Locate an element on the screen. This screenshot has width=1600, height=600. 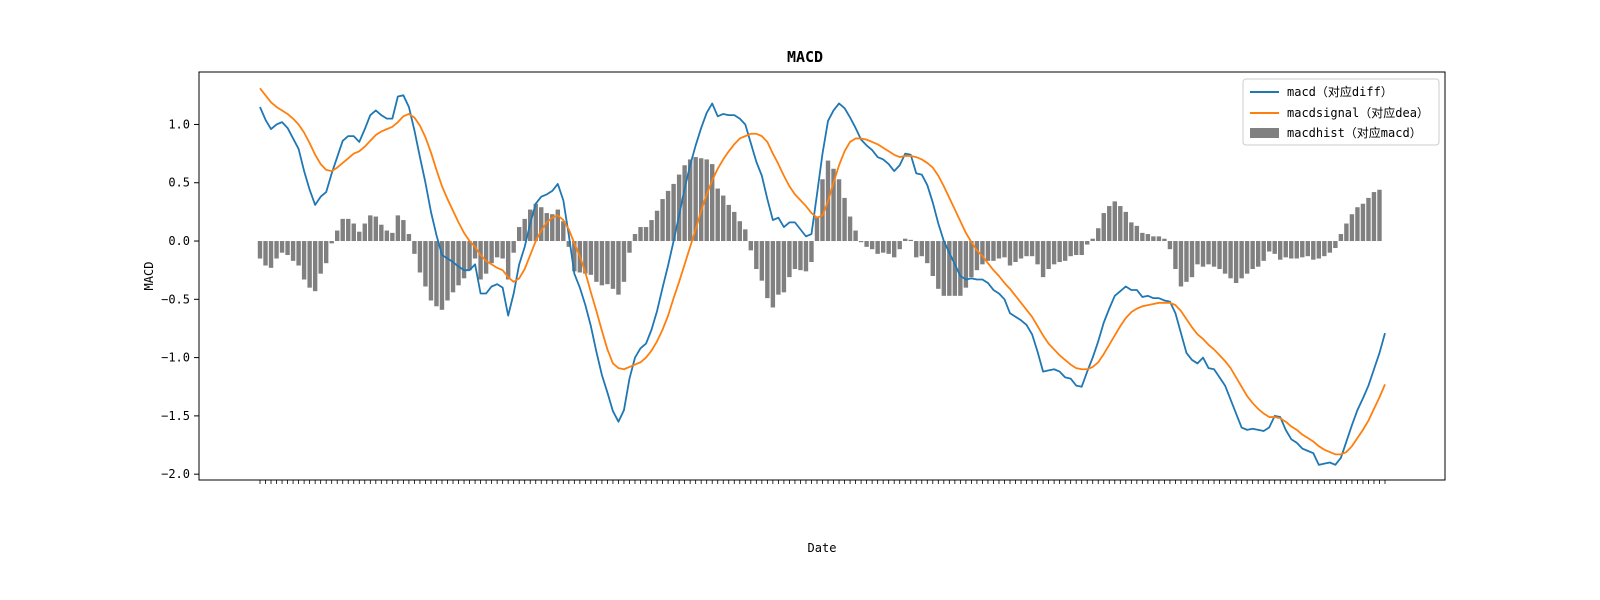
legend-swatch-macdhist is located at coordinates (1264, 133).